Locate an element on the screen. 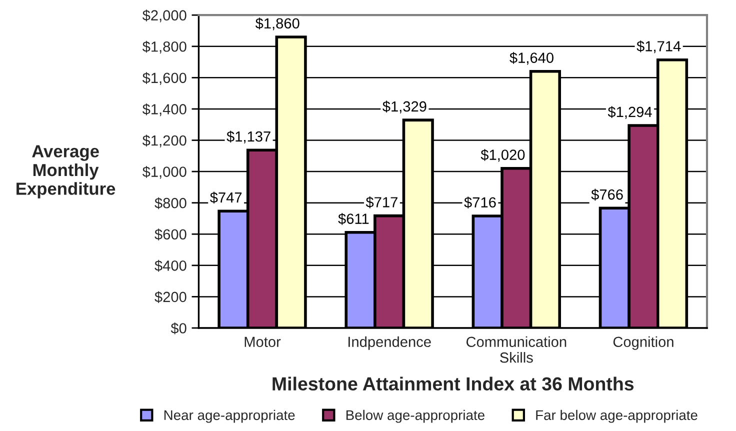  y-tick-label: $800 is located at coordinates (170, 203).